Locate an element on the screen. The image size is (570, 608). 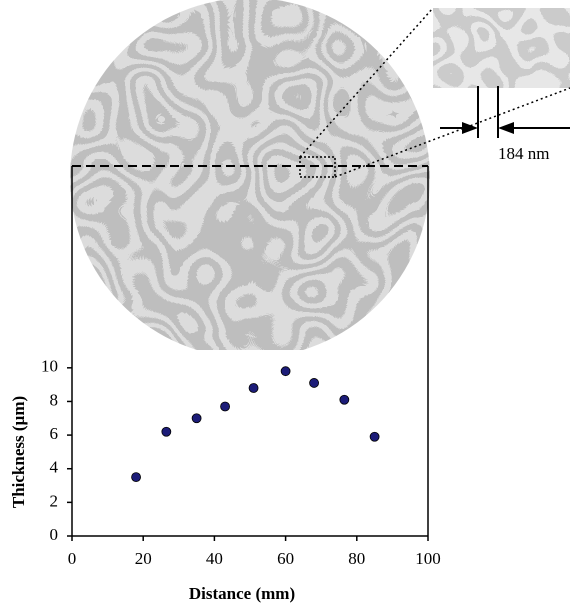
annotation: 184 nm is located at coordinates (523, 153).